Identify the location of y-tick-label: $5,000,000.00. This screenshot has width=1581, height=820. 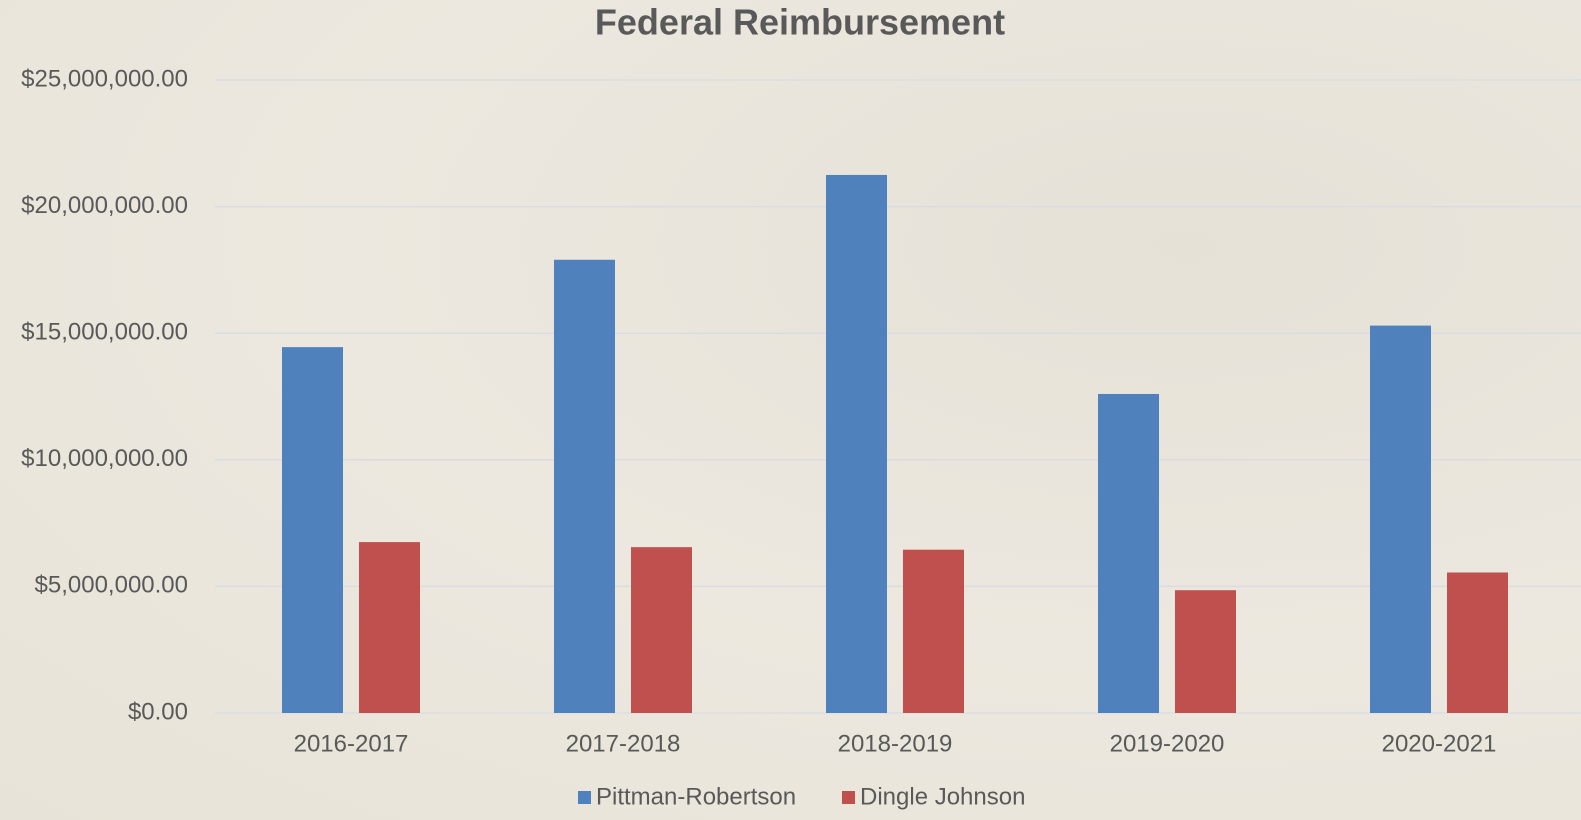
(111, 585).